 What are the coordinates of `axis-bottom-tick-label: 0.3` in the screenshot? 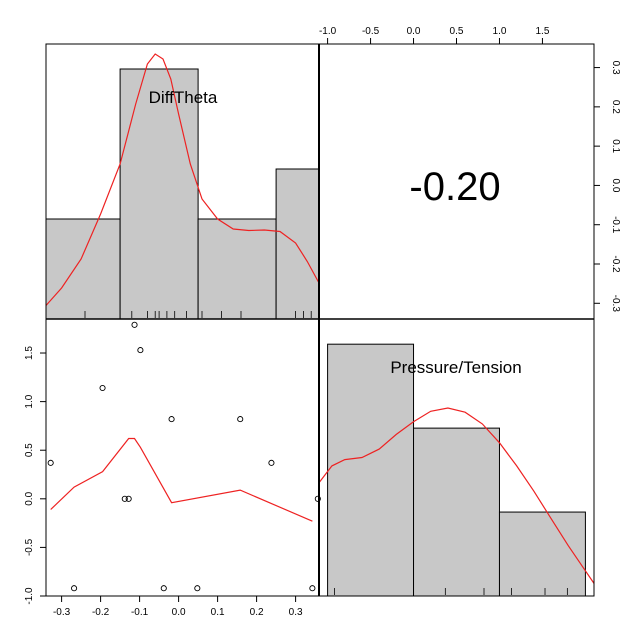 It's located at (296, 612).